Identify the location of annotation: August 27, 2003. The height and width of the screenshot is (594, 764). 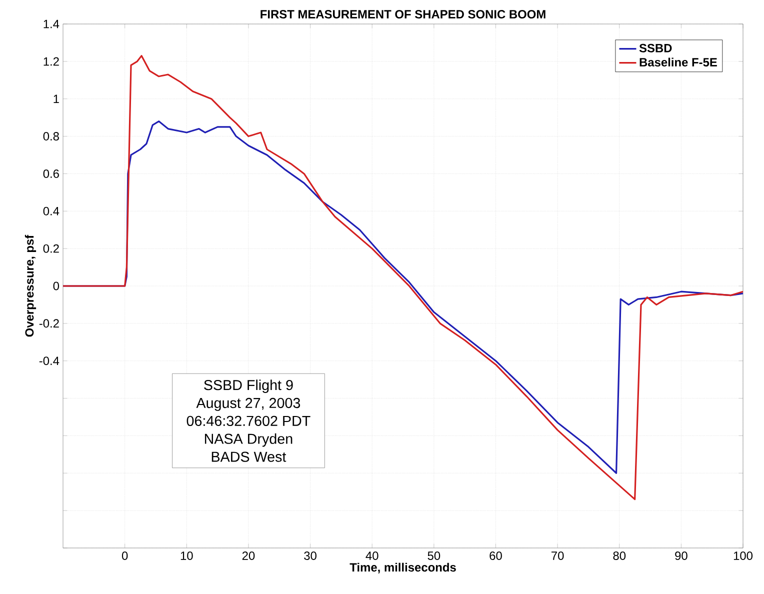
(248, 404).